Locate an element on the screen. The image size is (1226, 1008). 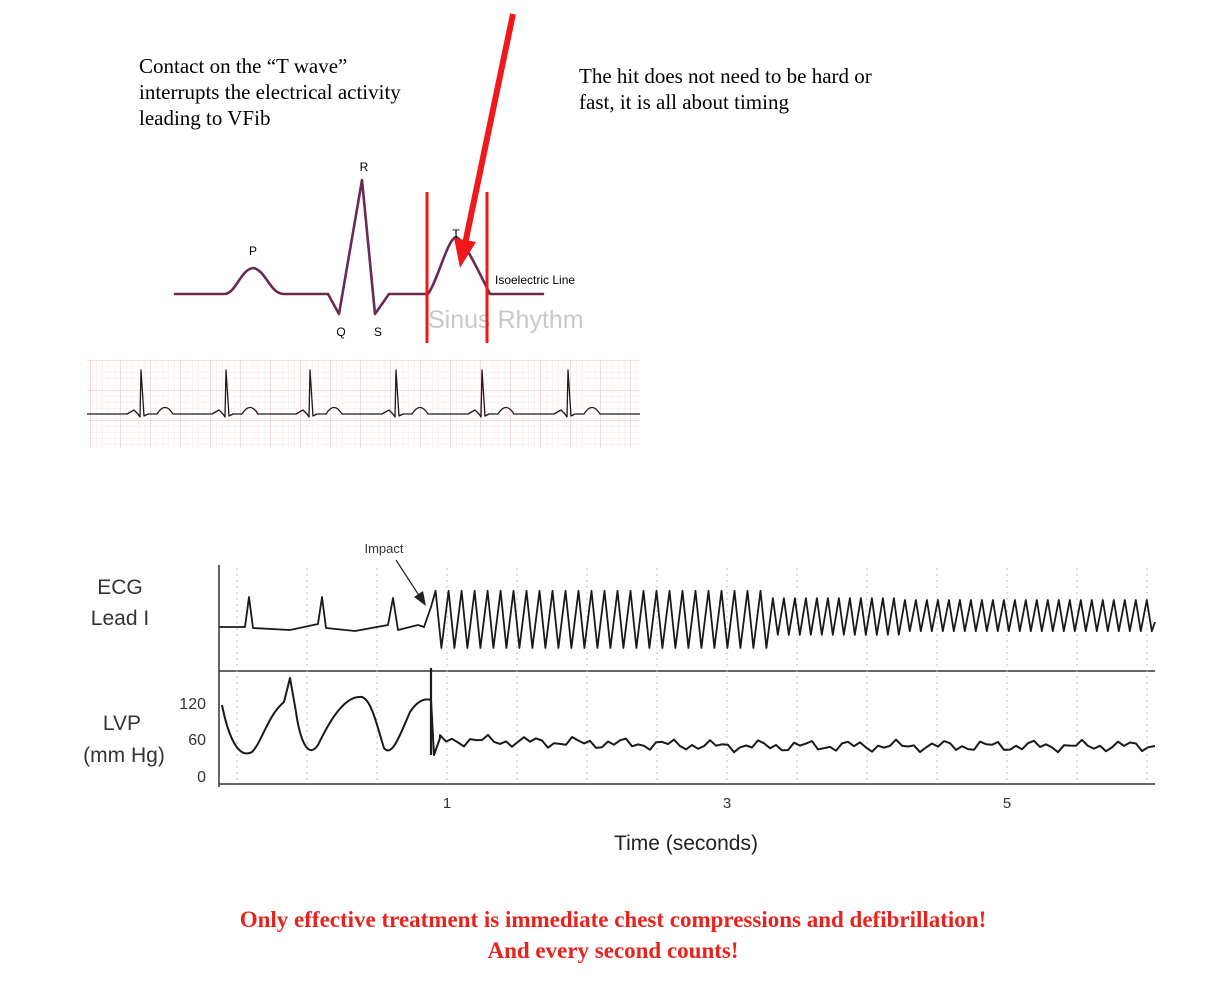
r-wave-label: R is located at coordinates (364, 167).